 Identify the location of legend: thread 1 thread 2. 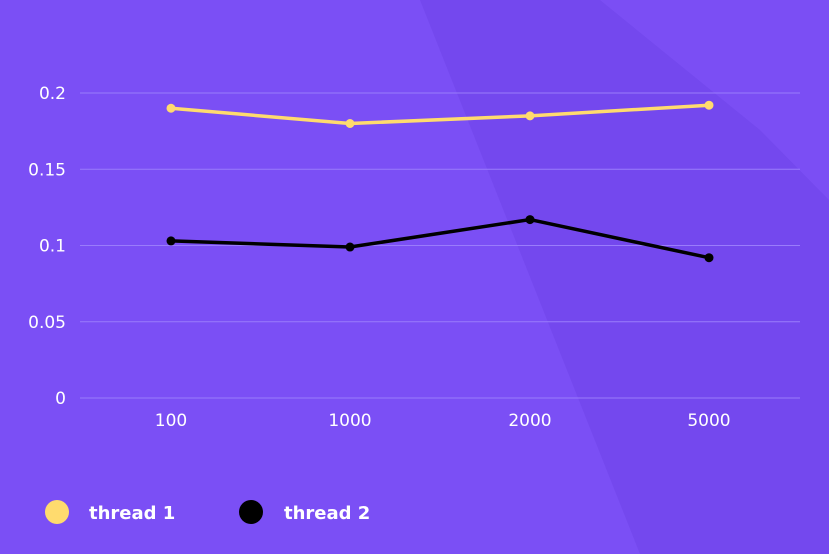
(207, 512).